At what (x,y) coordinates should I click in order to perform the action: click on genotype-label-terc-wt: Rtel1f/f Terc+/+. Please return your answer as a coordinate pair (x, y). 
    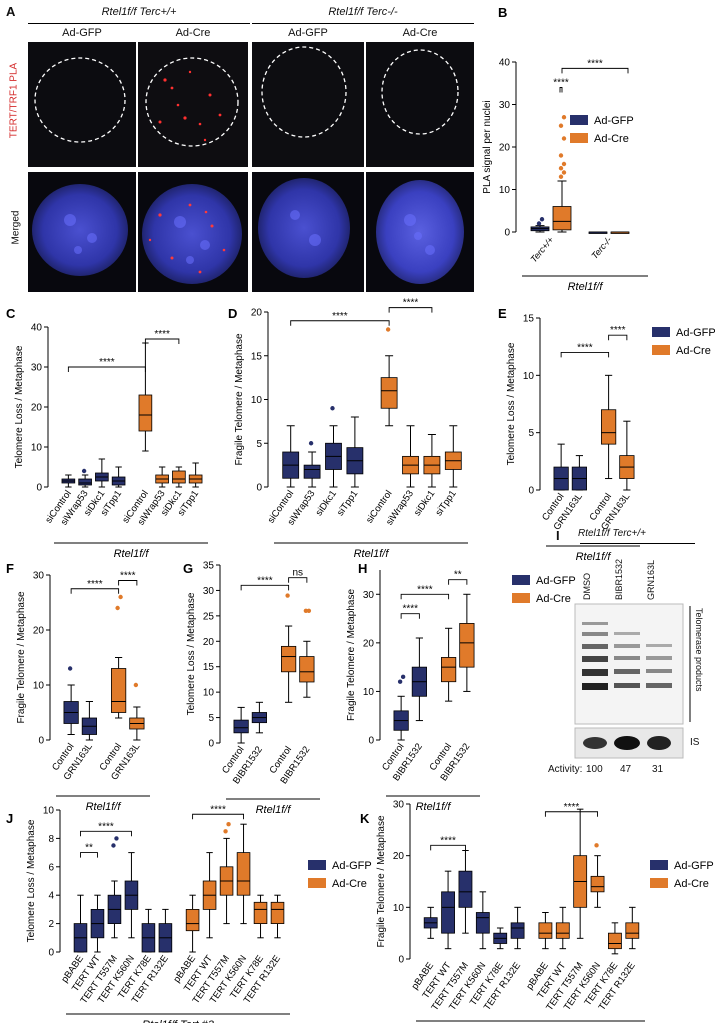
    Looking at the image, I should click on (139, 12).